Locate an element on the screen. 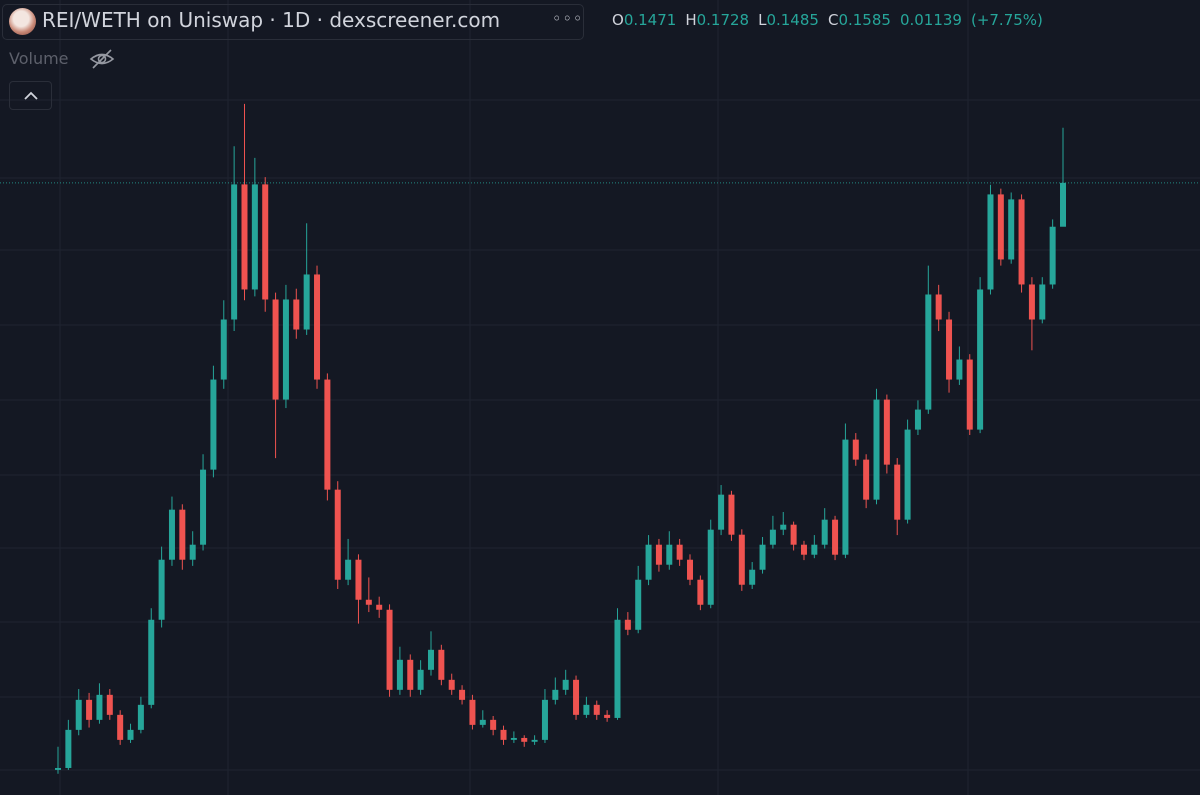 Image resolution: width=1200 pixels, height=795 pixels. legend-value: 0.1471 is located at coordinates (650, 20).